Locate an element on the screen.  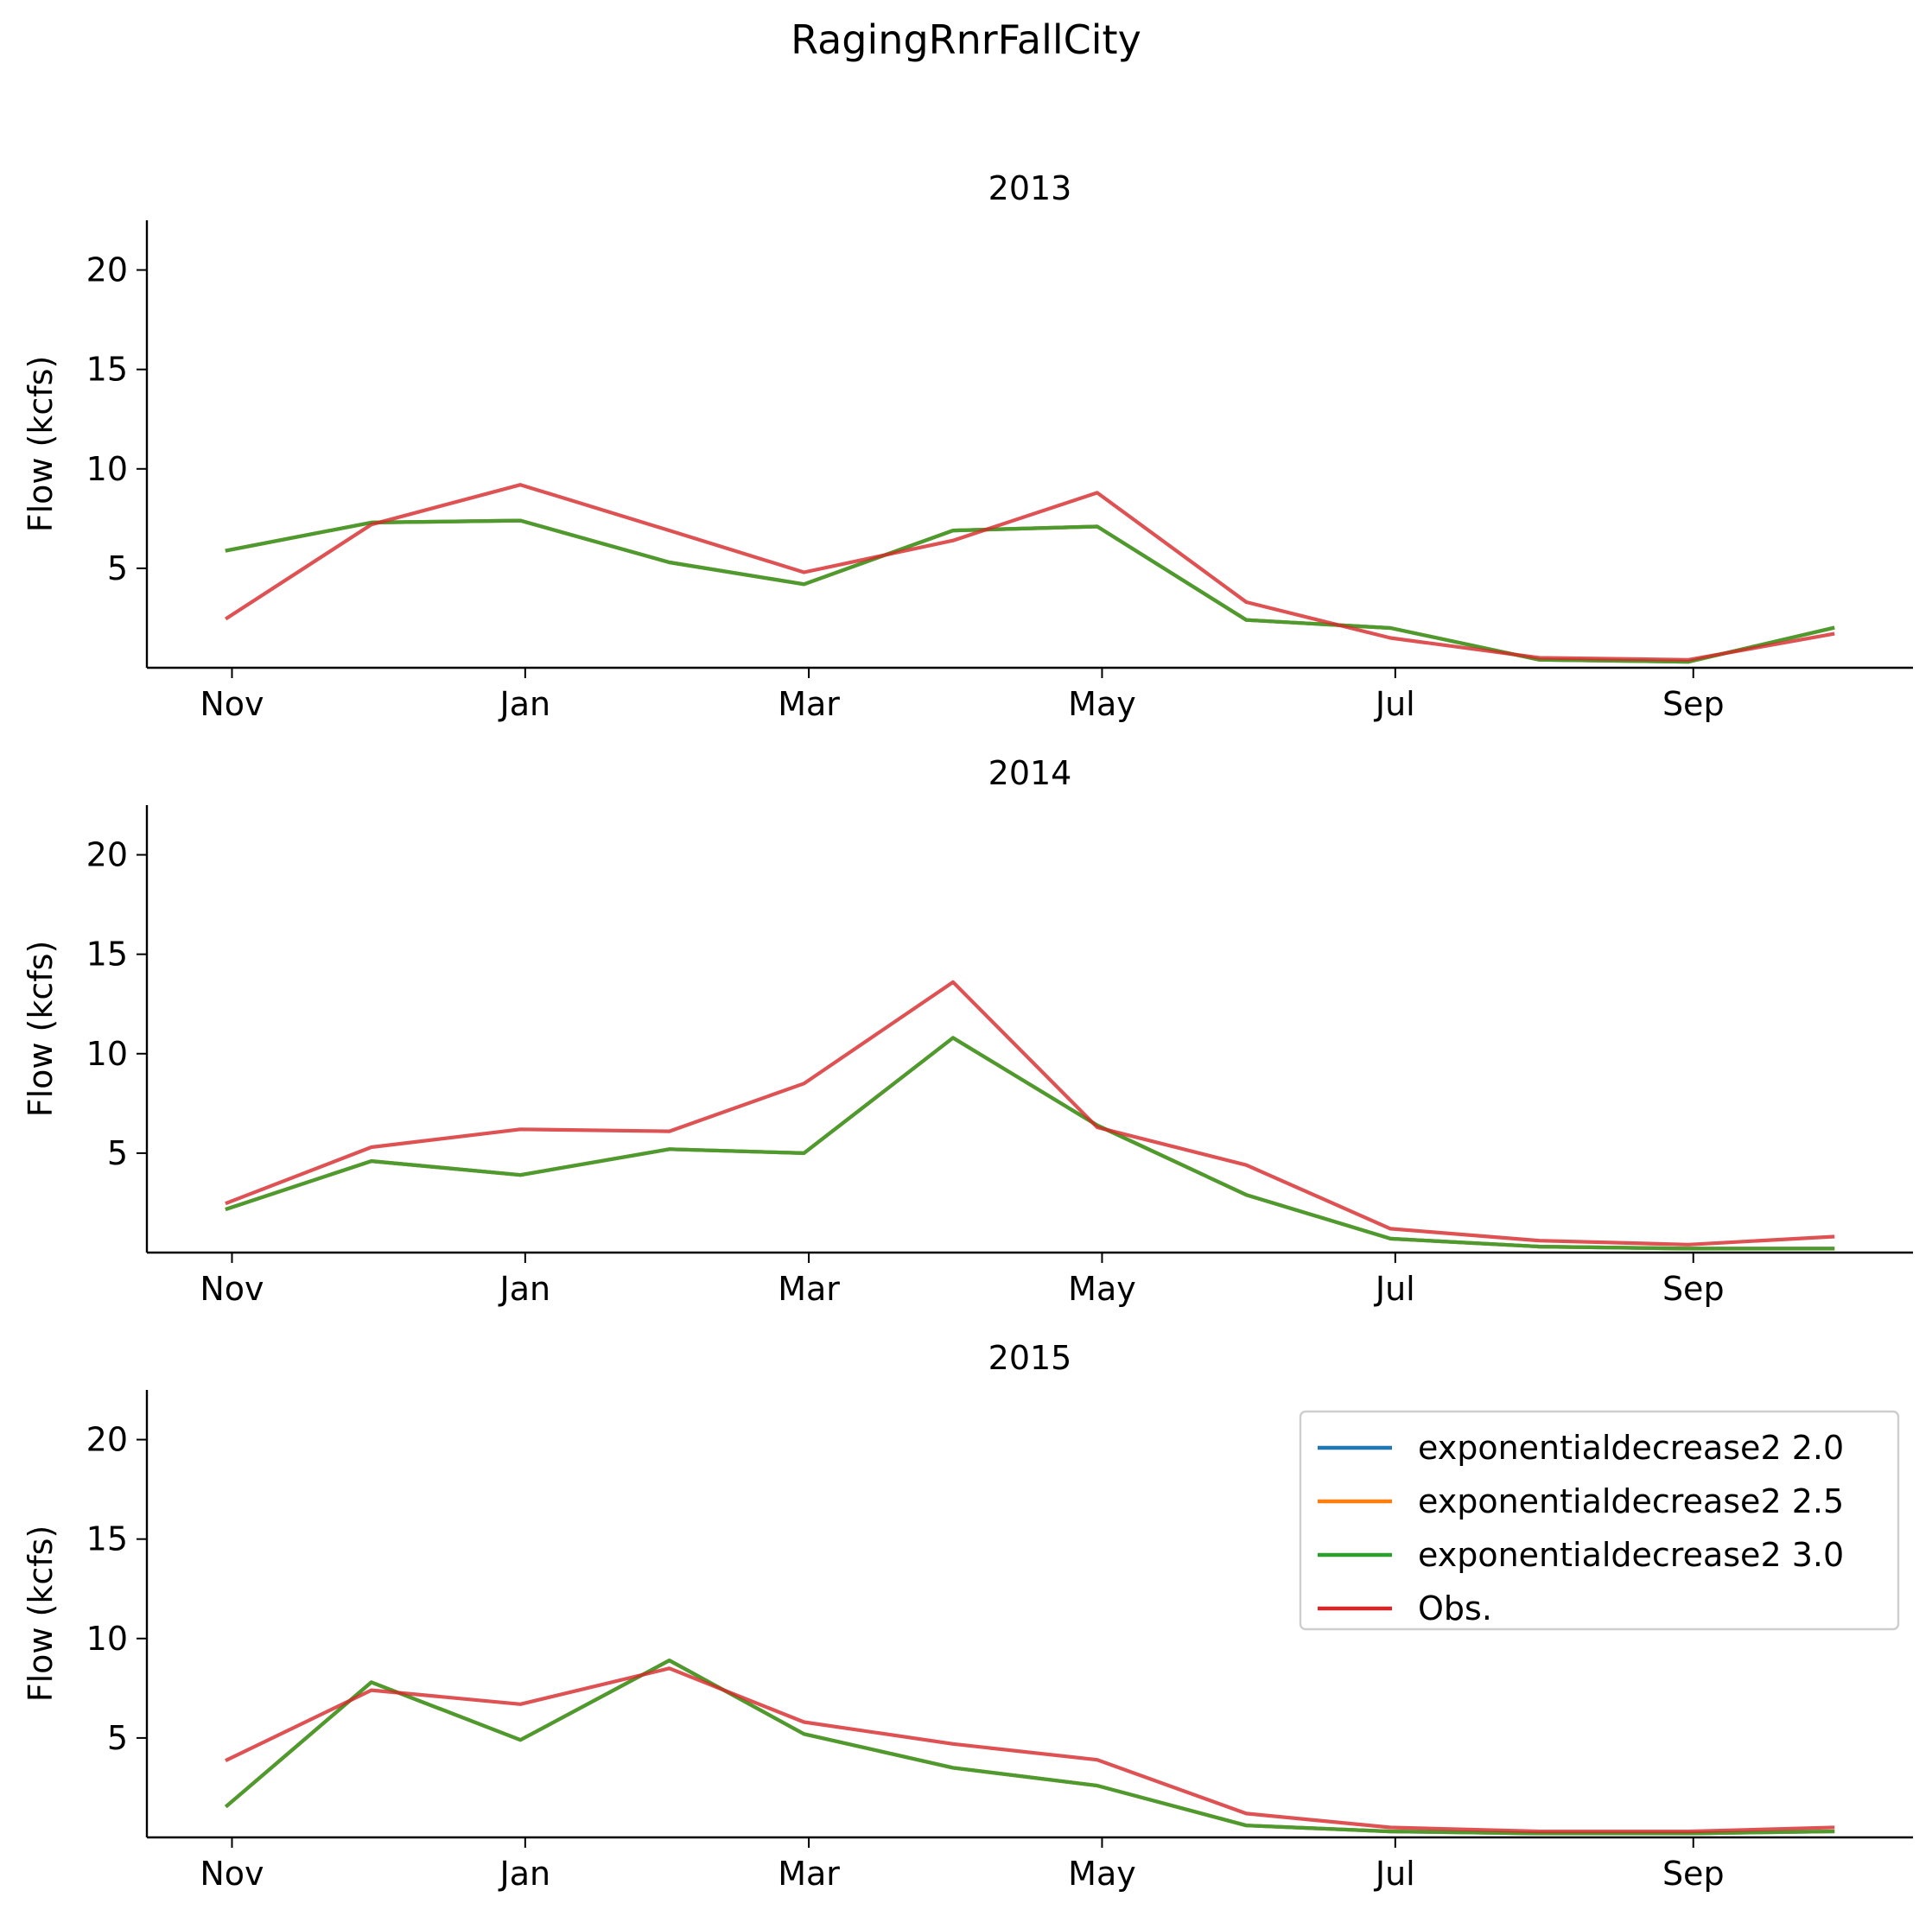
legend-item: exponentialdecrease2 3.0 is located at coordinates (1581, 1555).